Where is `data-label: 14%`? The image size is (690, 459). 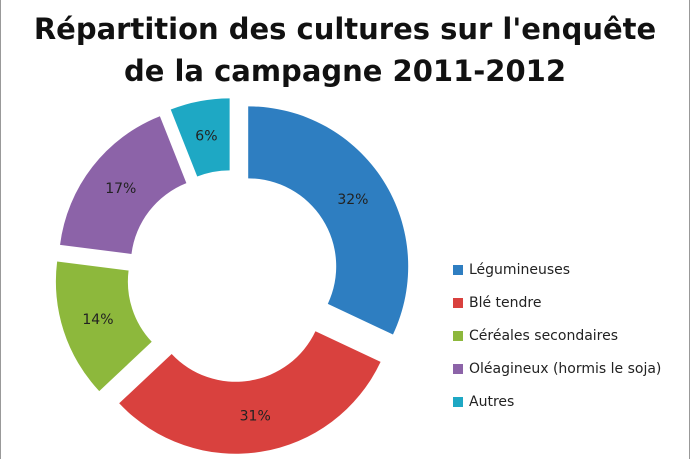
data-label: 14% is located at coordinates (97, 320).